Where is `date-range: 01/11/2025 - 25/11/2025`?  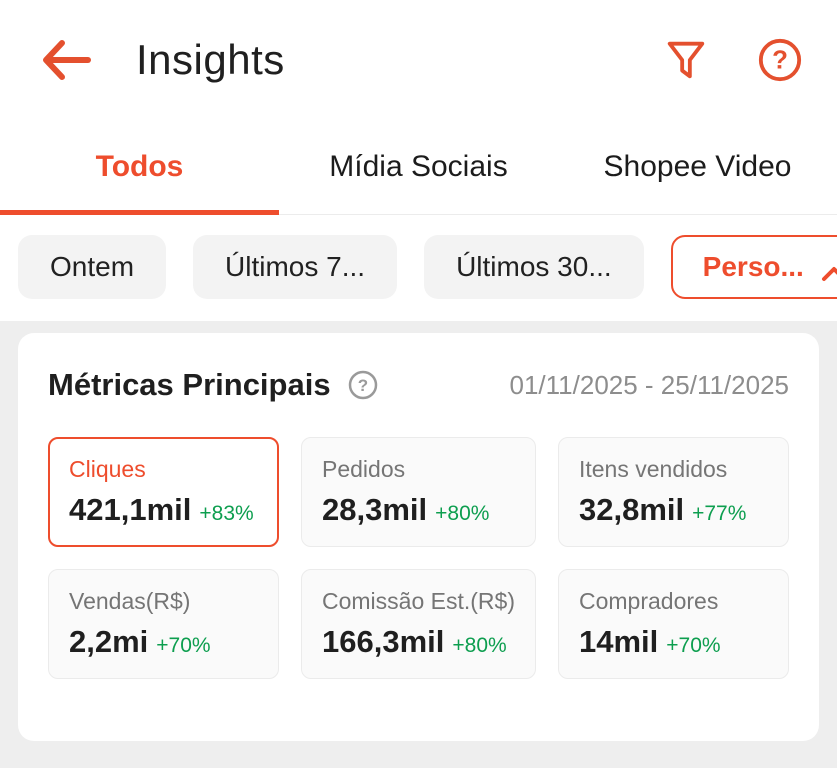 date-range: 01/11/2025 - 25/11/2025 is located at coordinates (649, 384).